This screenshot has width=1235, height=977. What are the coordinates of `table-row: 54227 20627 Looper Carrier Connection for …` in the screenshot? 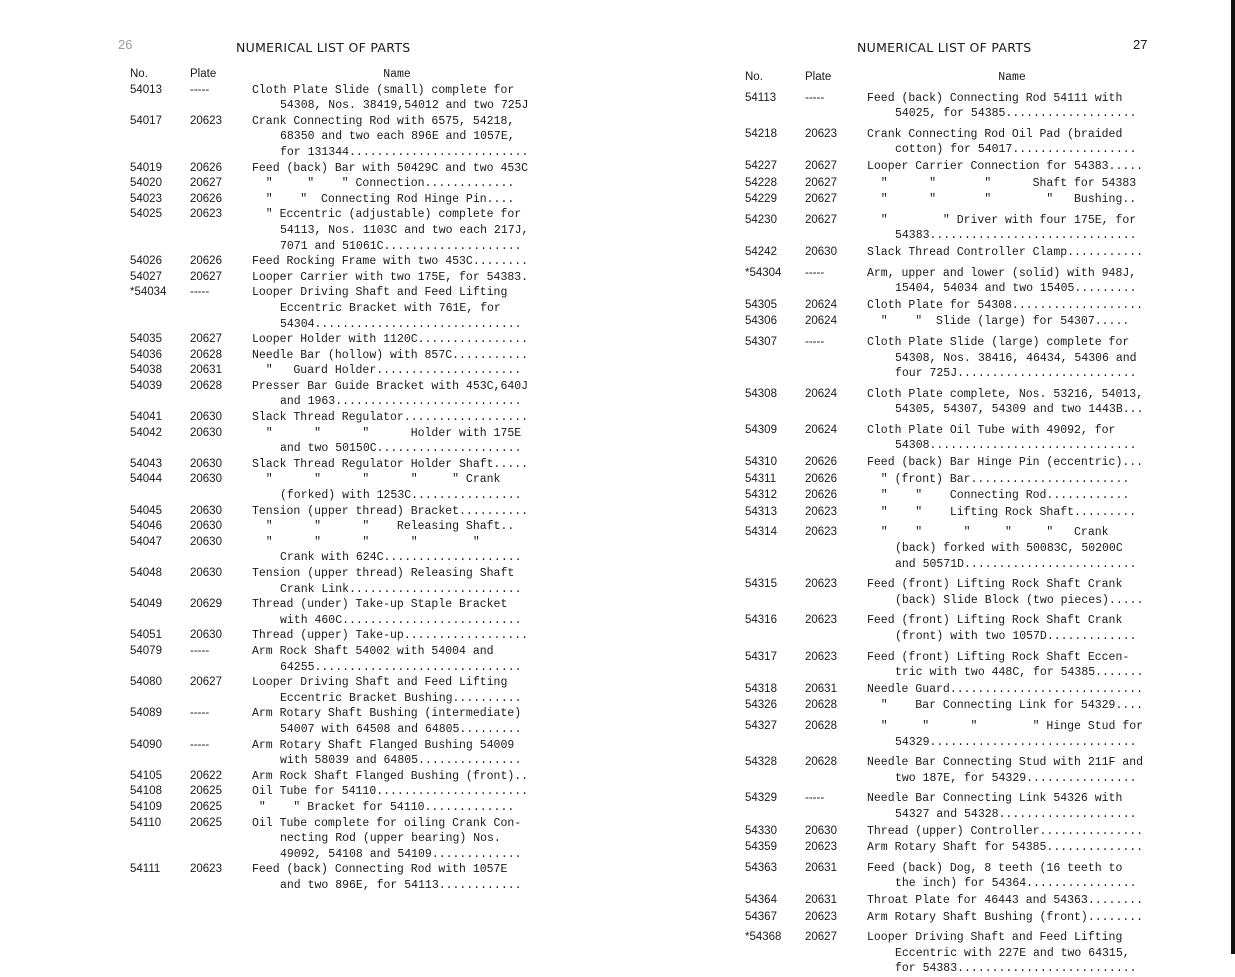 It's located at (951, 167).